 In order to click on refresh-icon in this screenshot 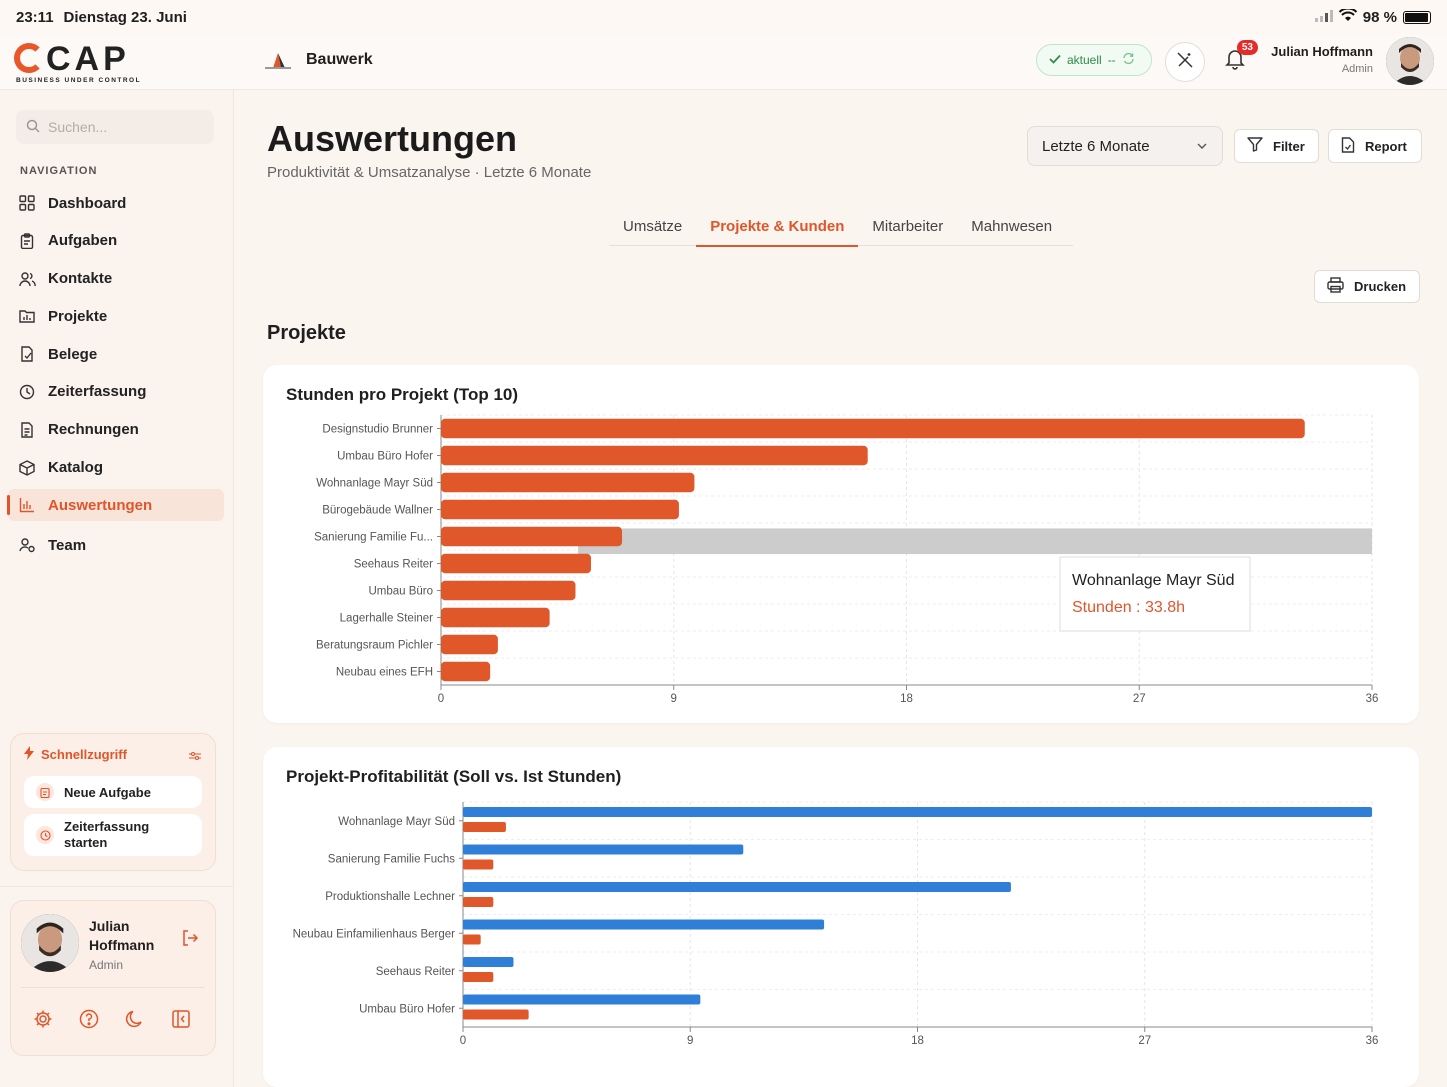, I will do `click(1128, 60)`.